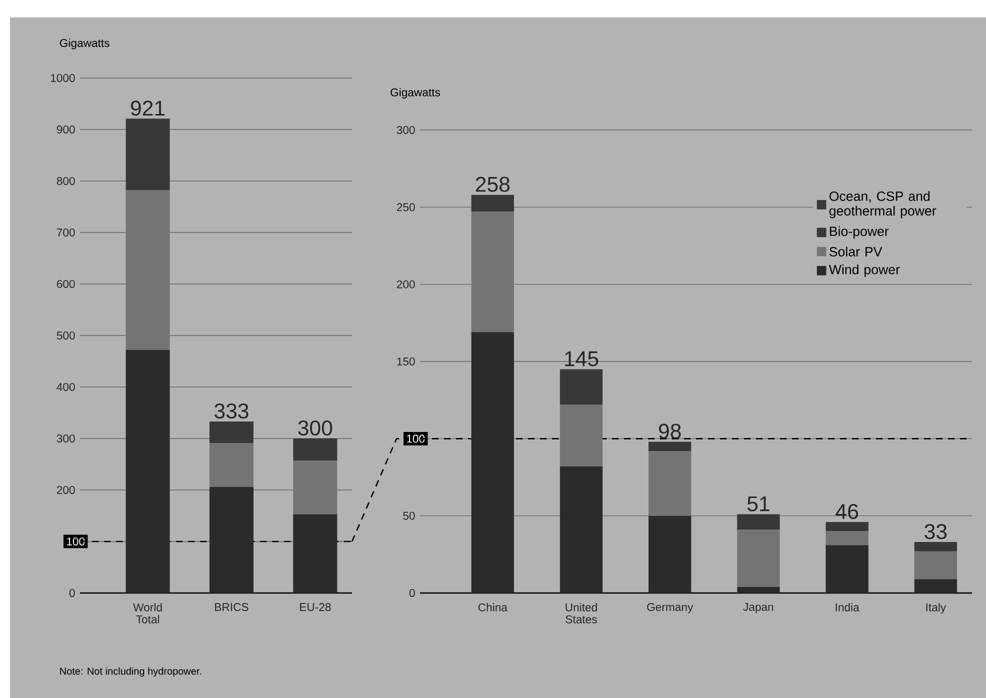 Image resolution: width=986 pixels, height=698 pixels. What do you see at coordinates (315, 607) in the screenshot?
I see `x-tick-label: EU-28` at bounding box center [315, 607].